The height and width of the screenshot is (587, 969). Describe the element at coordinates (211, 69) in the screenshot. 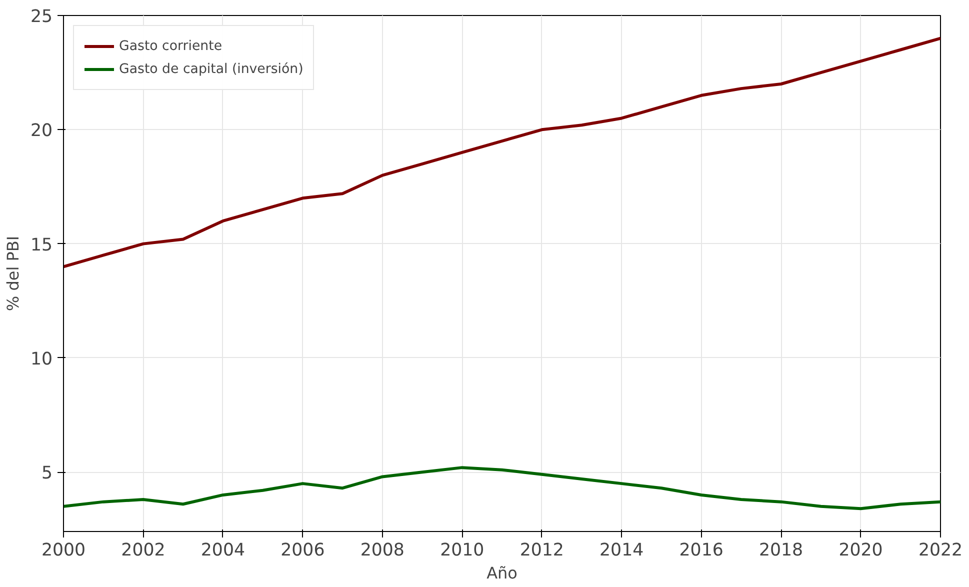

I see `legend-label: Gasto de capital (inversión)` at that location.